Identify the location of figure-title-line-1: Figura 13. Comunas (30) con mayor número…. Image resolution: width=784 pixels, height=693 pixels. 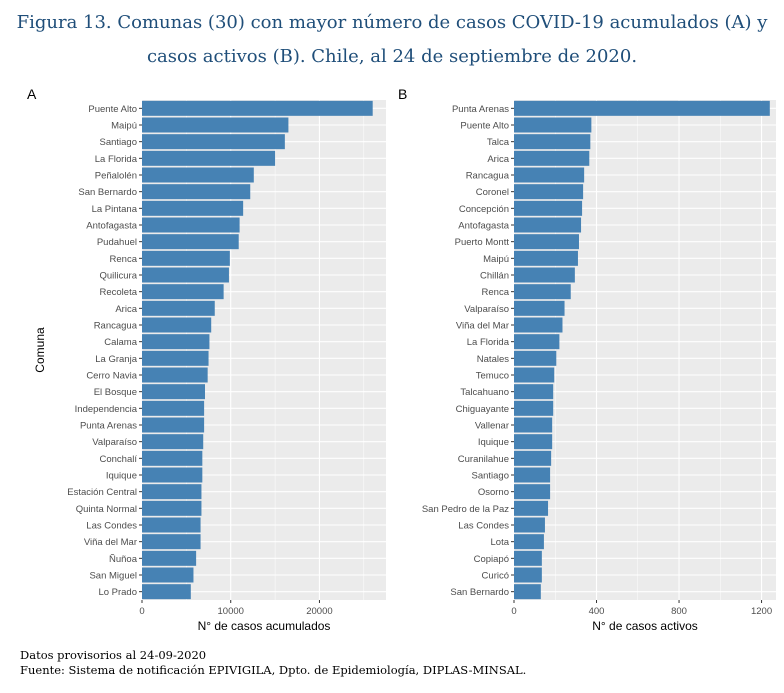
(392, 22).